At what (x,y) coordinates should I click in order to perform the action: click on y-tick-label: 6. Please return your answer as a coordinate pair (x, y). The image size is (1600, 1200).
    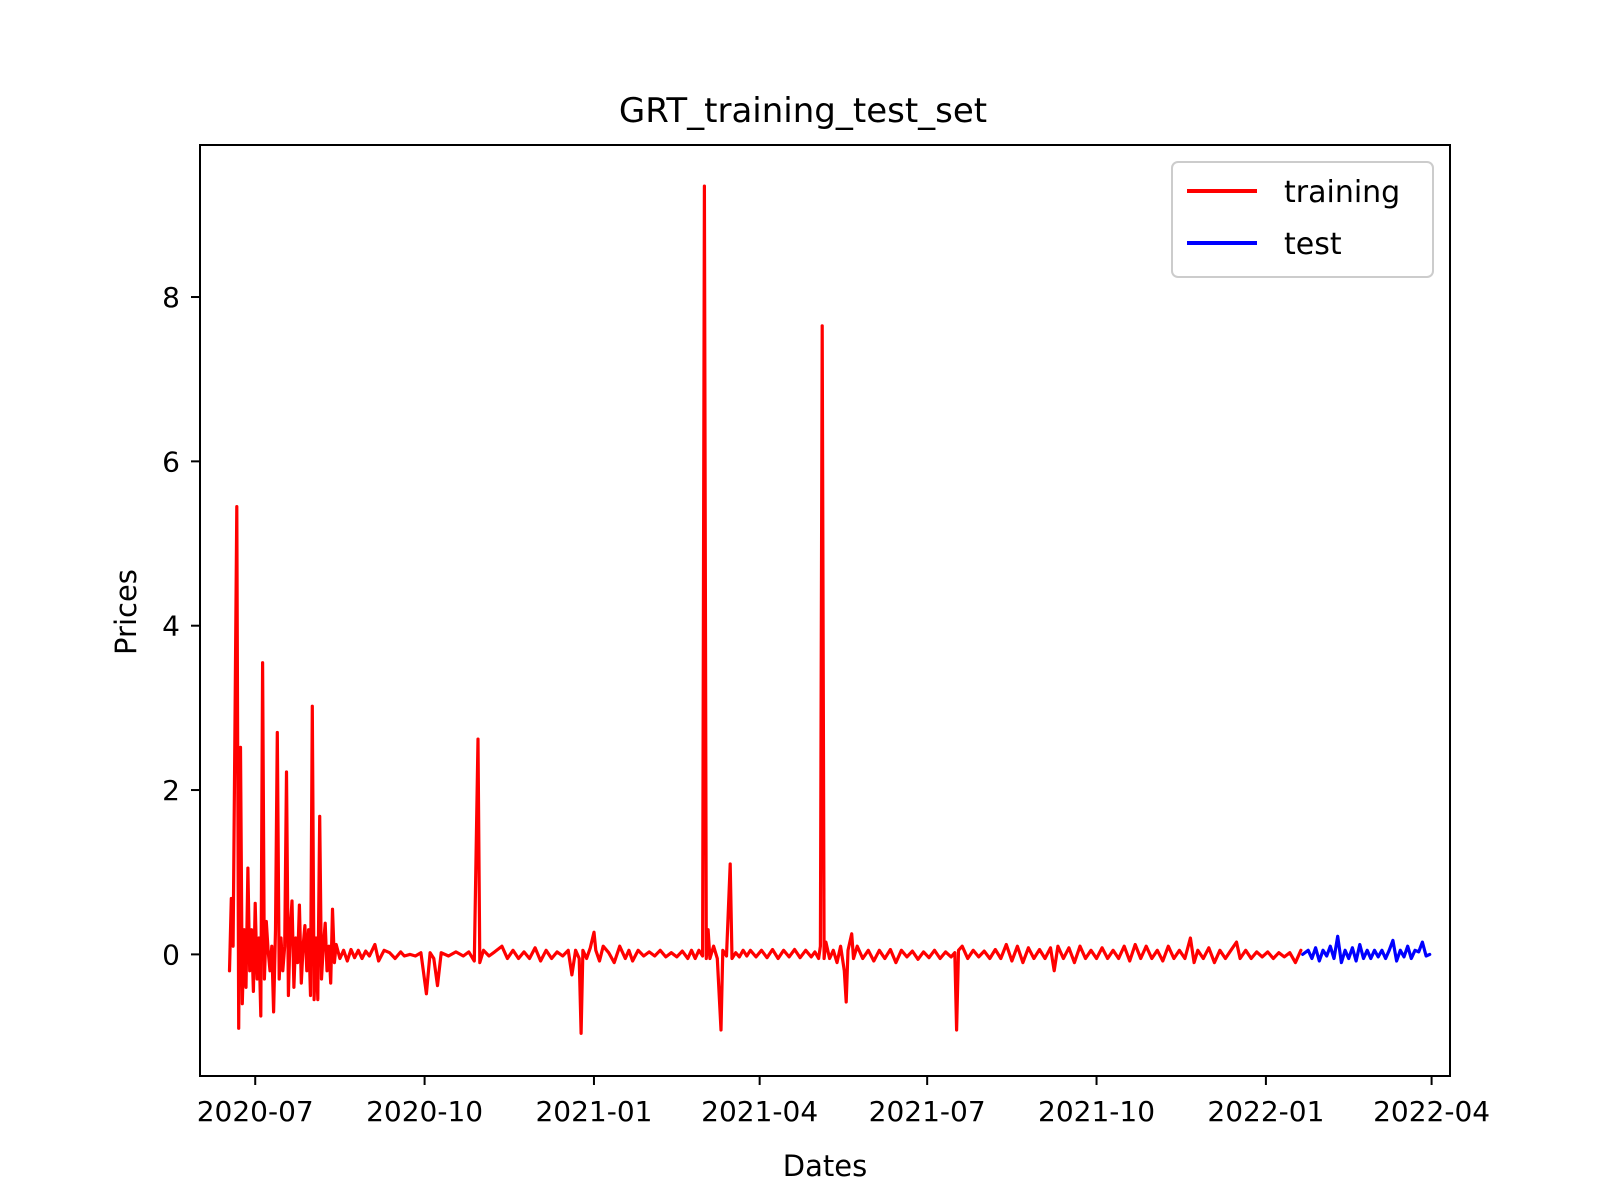
    Looking at the image, I should click on (171, 461).